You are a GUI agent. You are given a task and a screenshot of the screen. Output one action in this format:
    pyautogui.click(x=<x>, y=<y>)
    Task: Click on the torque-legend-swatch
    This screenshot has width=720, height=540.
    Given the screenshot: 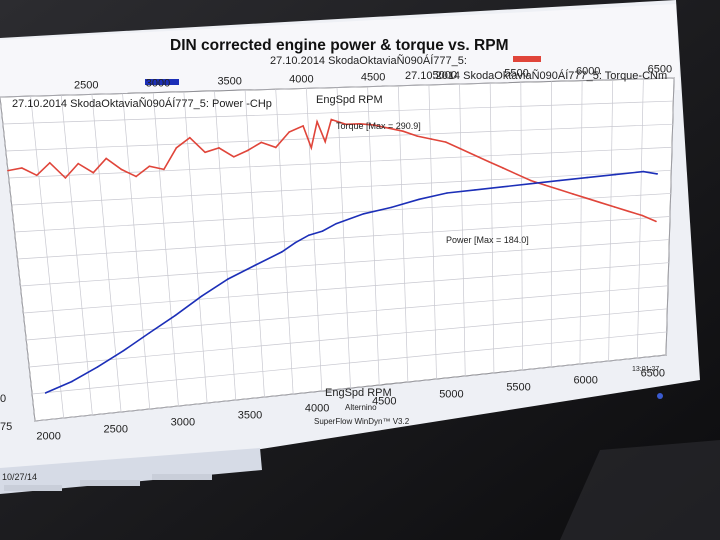 What is the action you would take?
    pyautogui.click(x=527, y=59)
    